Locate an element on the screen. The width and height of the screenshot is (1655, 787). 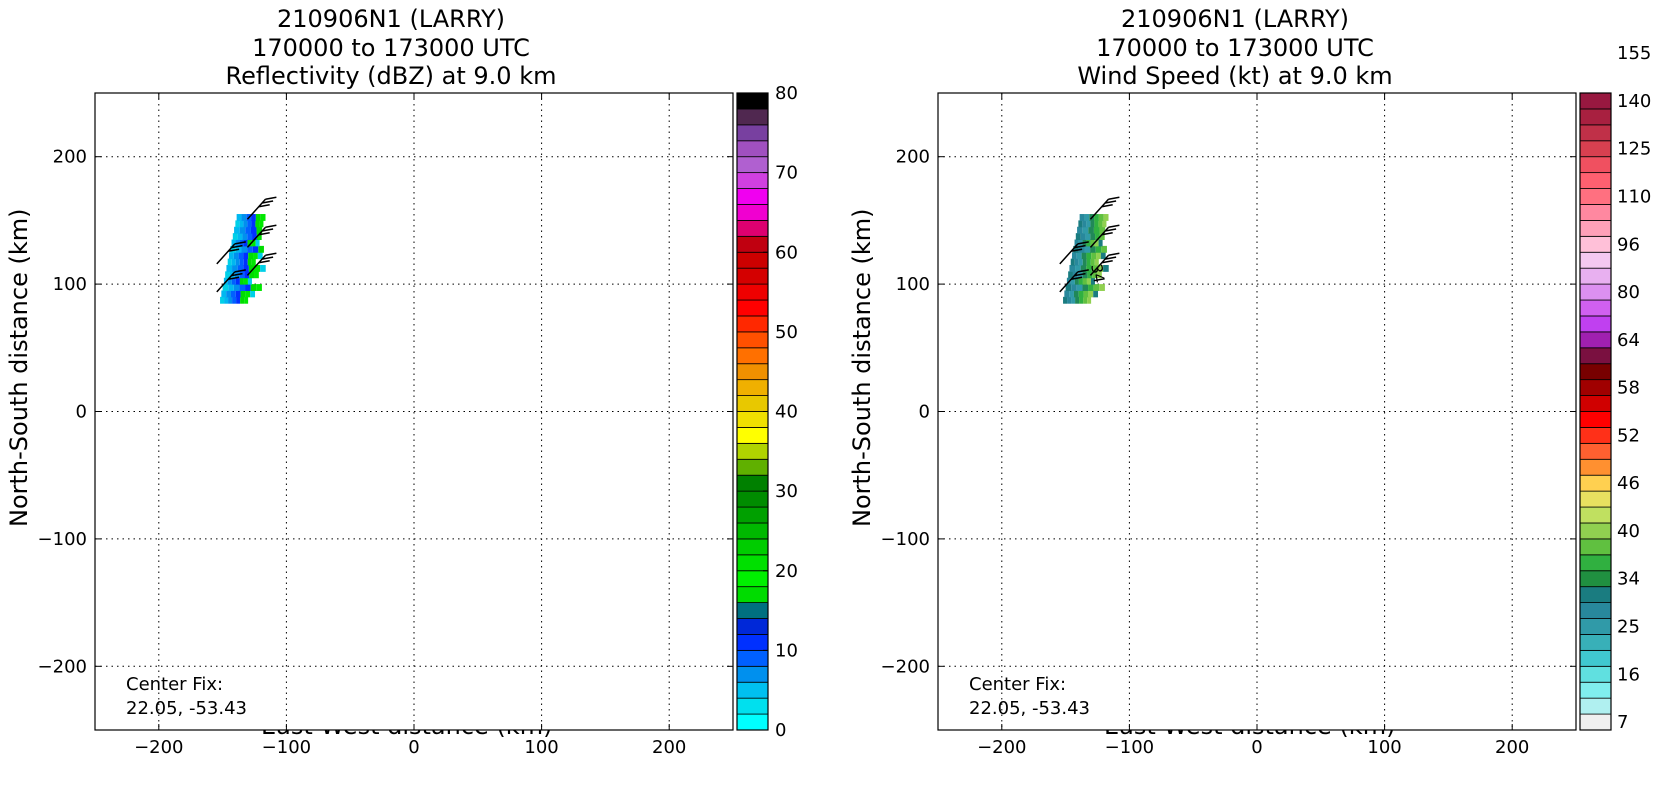
colorbar-tick-label: 0 is located at coordinates (780, 730).